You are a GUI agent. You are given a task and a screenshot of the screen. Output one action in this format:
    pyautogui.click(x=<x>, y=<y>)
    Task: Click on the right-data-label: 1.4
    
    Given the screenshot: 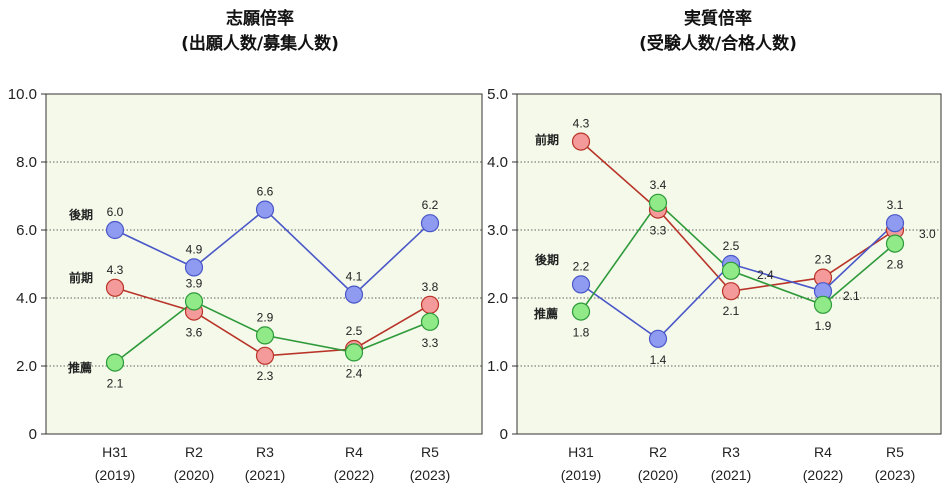 What is the action you would take?
    pyautogui.click(x=658, y=360)
    